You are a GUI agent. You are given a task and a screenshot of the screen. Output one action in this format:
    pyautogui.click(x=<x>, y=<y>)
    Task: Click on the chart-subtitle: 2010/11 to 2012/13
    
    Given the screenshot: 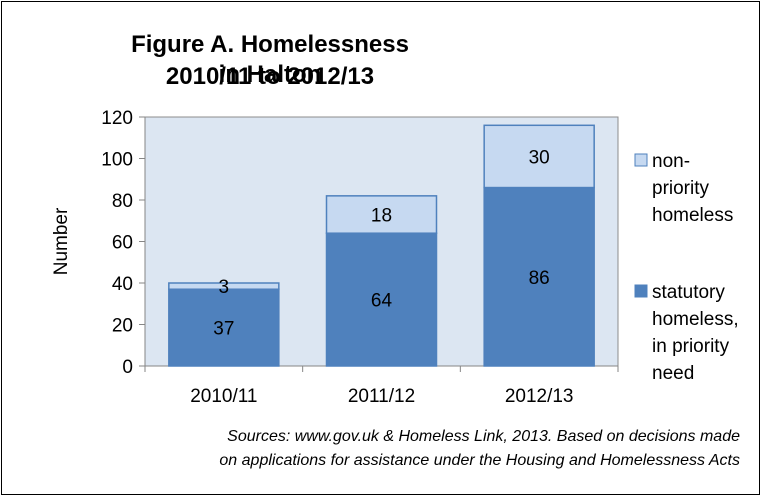 What is the action you would take?
    pyautogui.click(x=270, y=76)
    